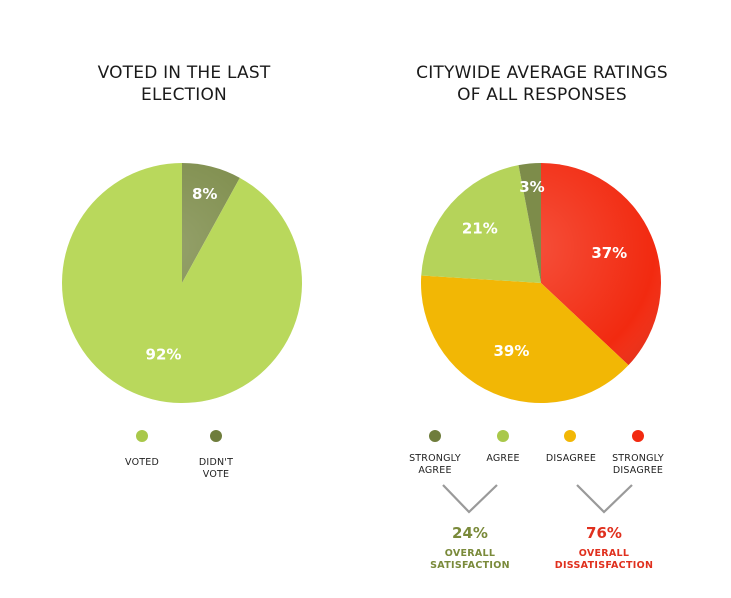 The width and height of the screenshot is (731, 598). Describe the element at coordinates (571, 458) in the screenshot. I see `legend-label-disagree: DISAGREE` at that location.